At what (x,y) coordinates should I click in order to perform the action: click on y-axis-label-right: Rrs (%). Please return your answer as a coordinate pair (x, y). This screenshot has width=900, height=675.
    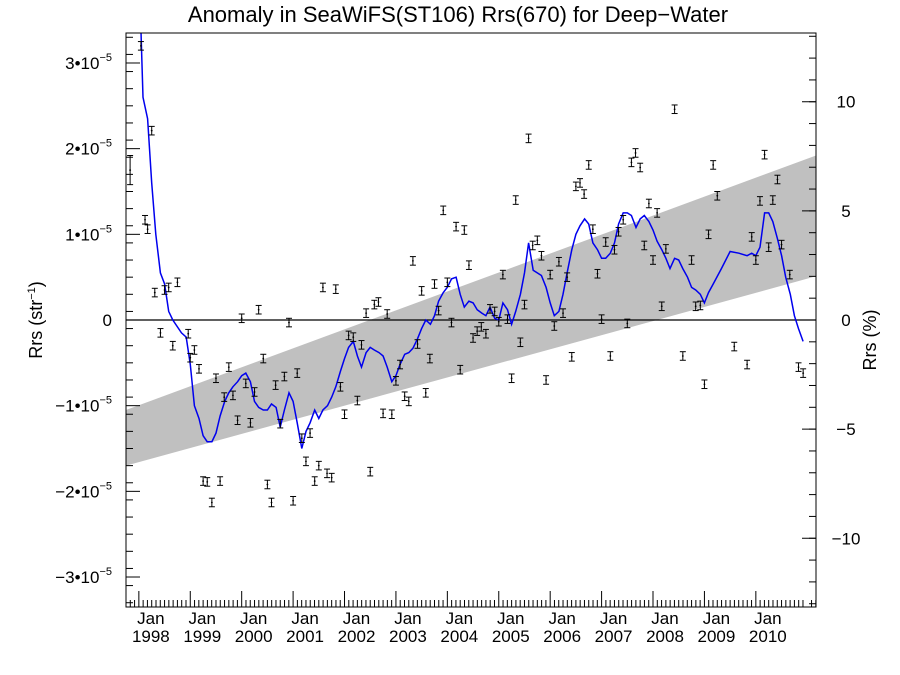
    Looking at the image, I should click on (870, 340).